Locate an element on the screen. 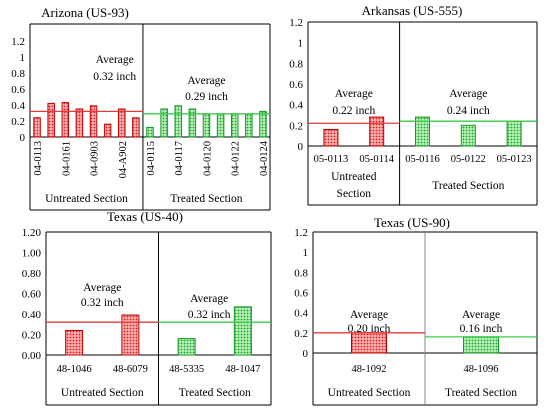 The width and height of the screenshot is (550, 408). x-tick-label: 04-0115 is located at coordinates (151, 158).